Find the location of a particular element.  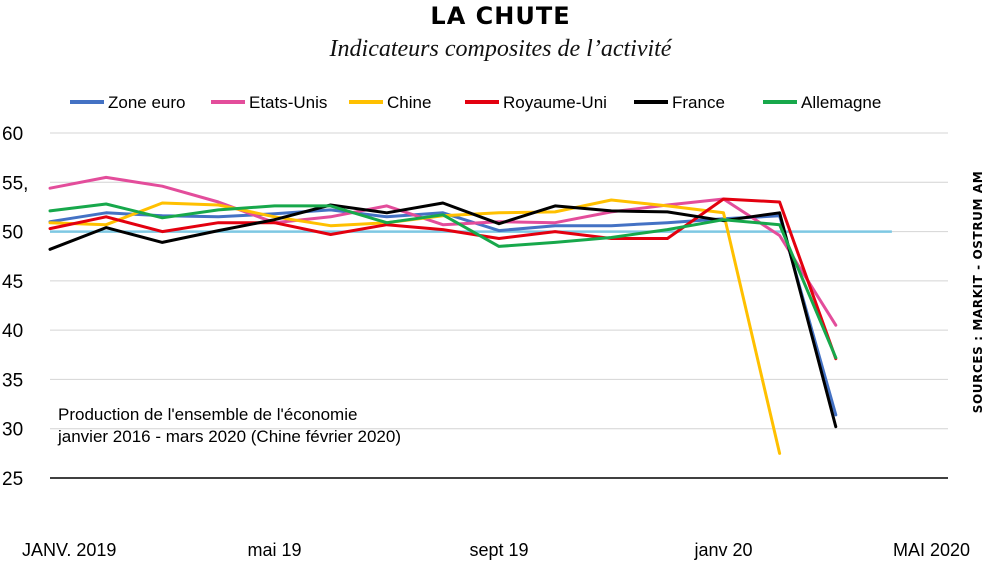

y-tick-label: 45 is located at coordinates (12, 282).